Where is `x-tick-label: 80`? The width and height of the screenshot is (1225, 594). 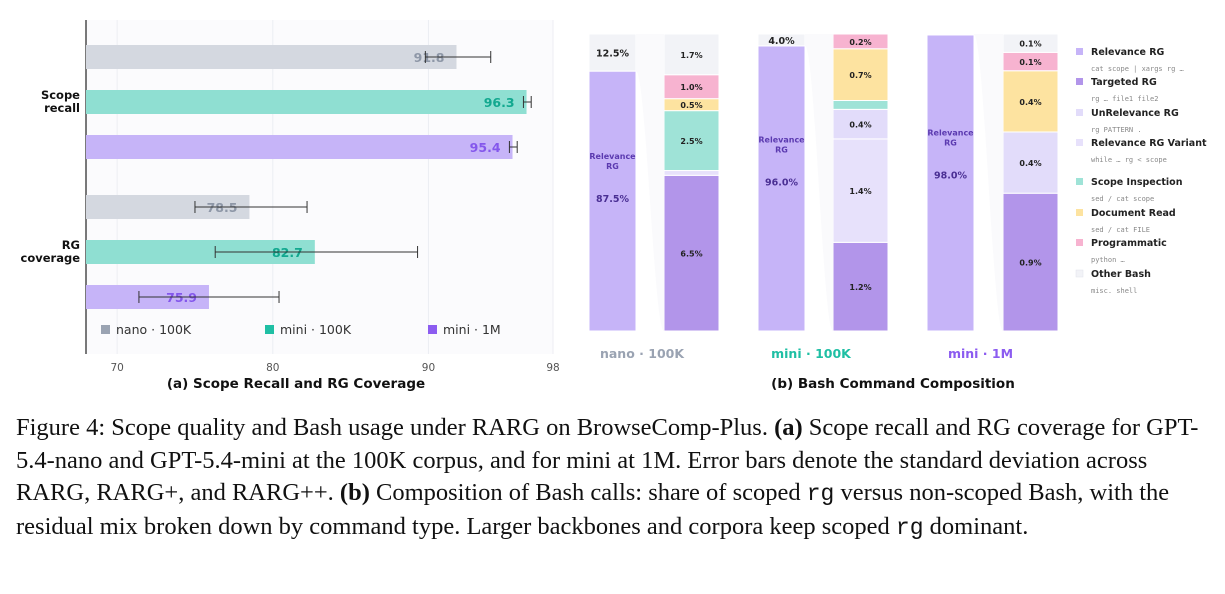 x-tick-label: 80 is located at coordinates (272, 368).